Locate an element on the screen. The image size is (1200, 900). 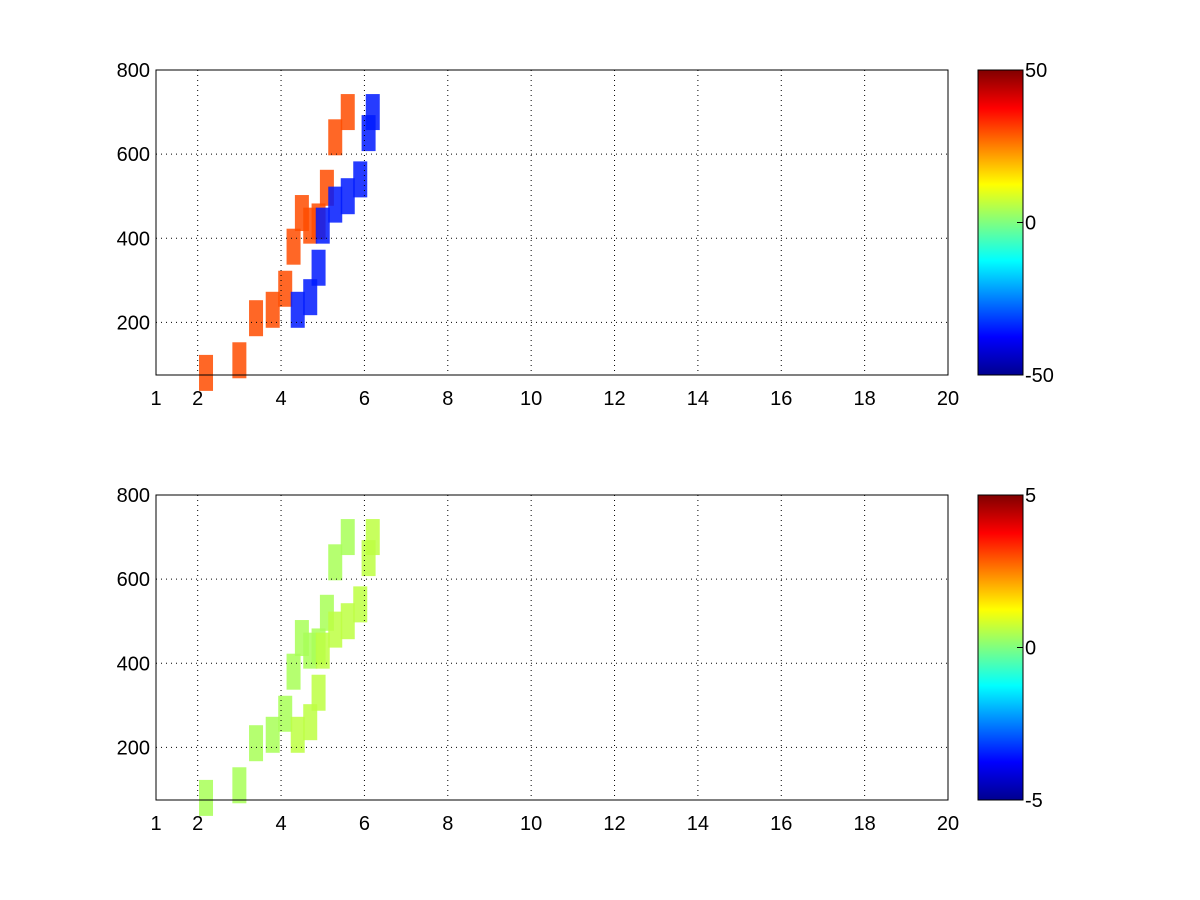
colorbar: -5 0 5 is located at coordinates (1010, 648).